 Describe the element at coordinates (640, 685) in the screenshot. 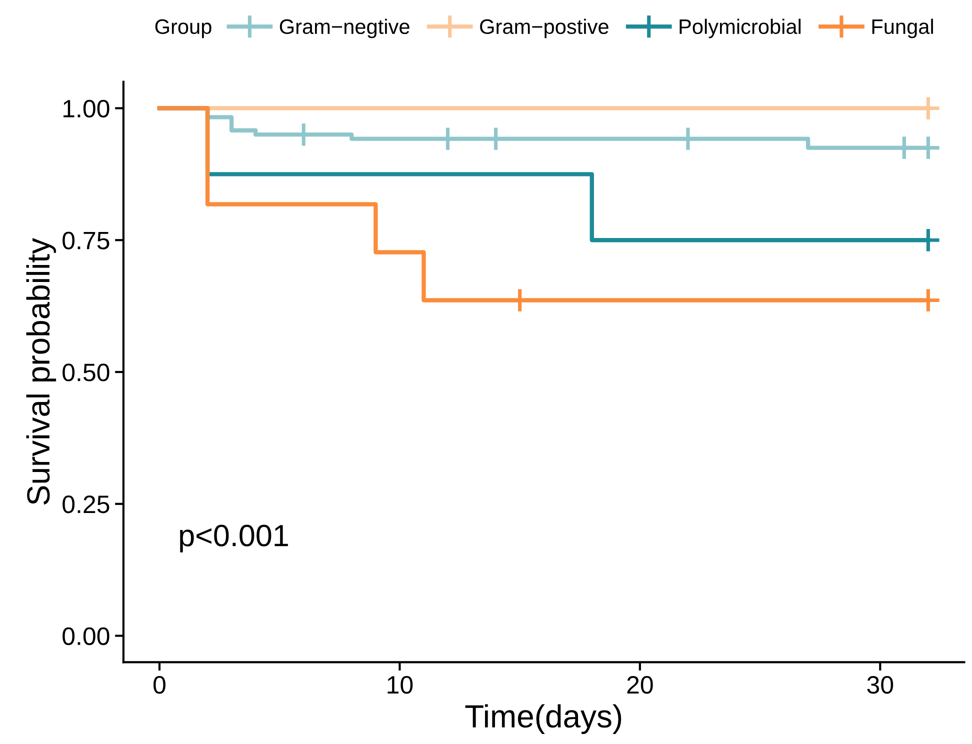

I see `x-tick-label: 20` at that location.